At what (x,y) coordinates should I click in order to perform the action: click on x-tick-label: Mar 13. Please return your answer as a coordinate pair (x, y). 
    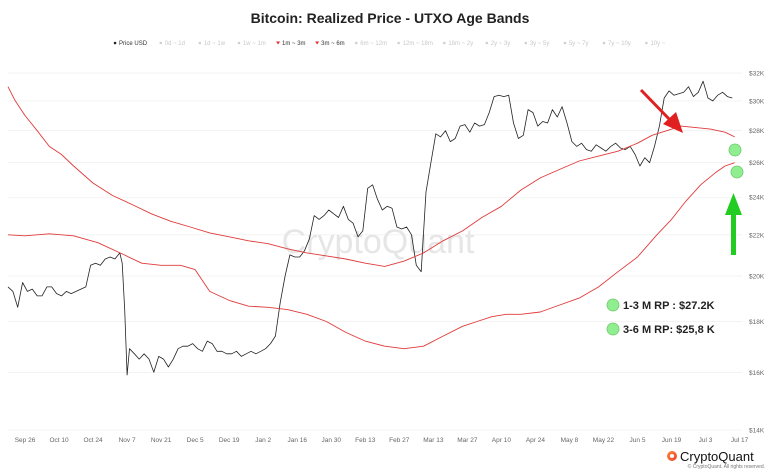
    Looking at the image, I should click on (433, 440).